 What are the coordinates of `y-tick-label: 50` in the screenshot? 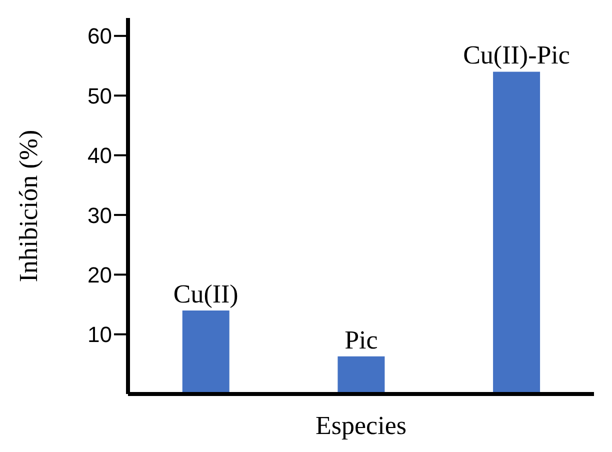 It's located at (100, 95).